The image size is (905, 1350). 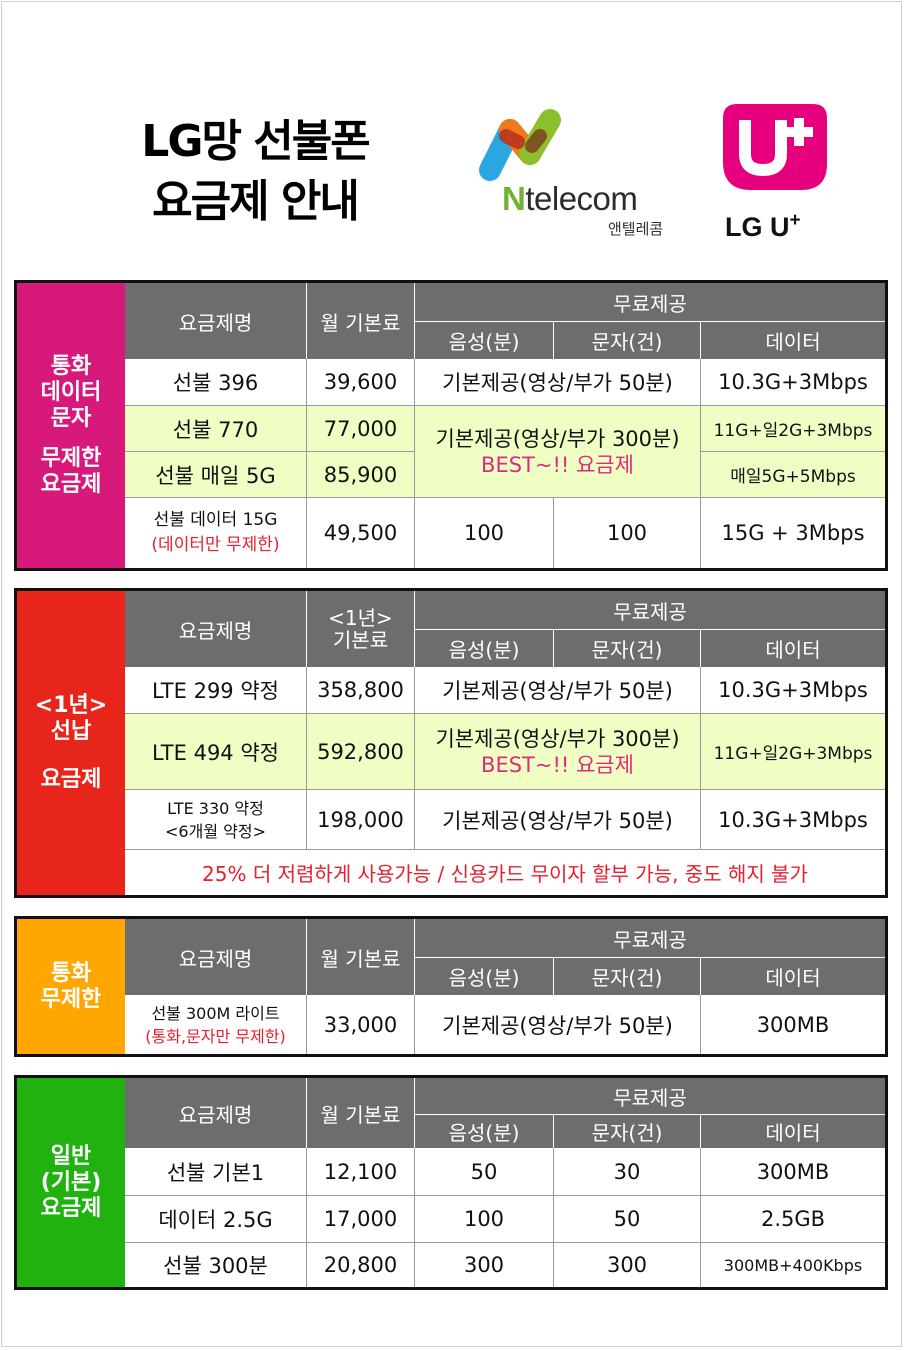 What do you see at coordinates (763, 226) in the screenshot?
I see `lgu-wordmark: LG U+` at bounding box center [763, 226].